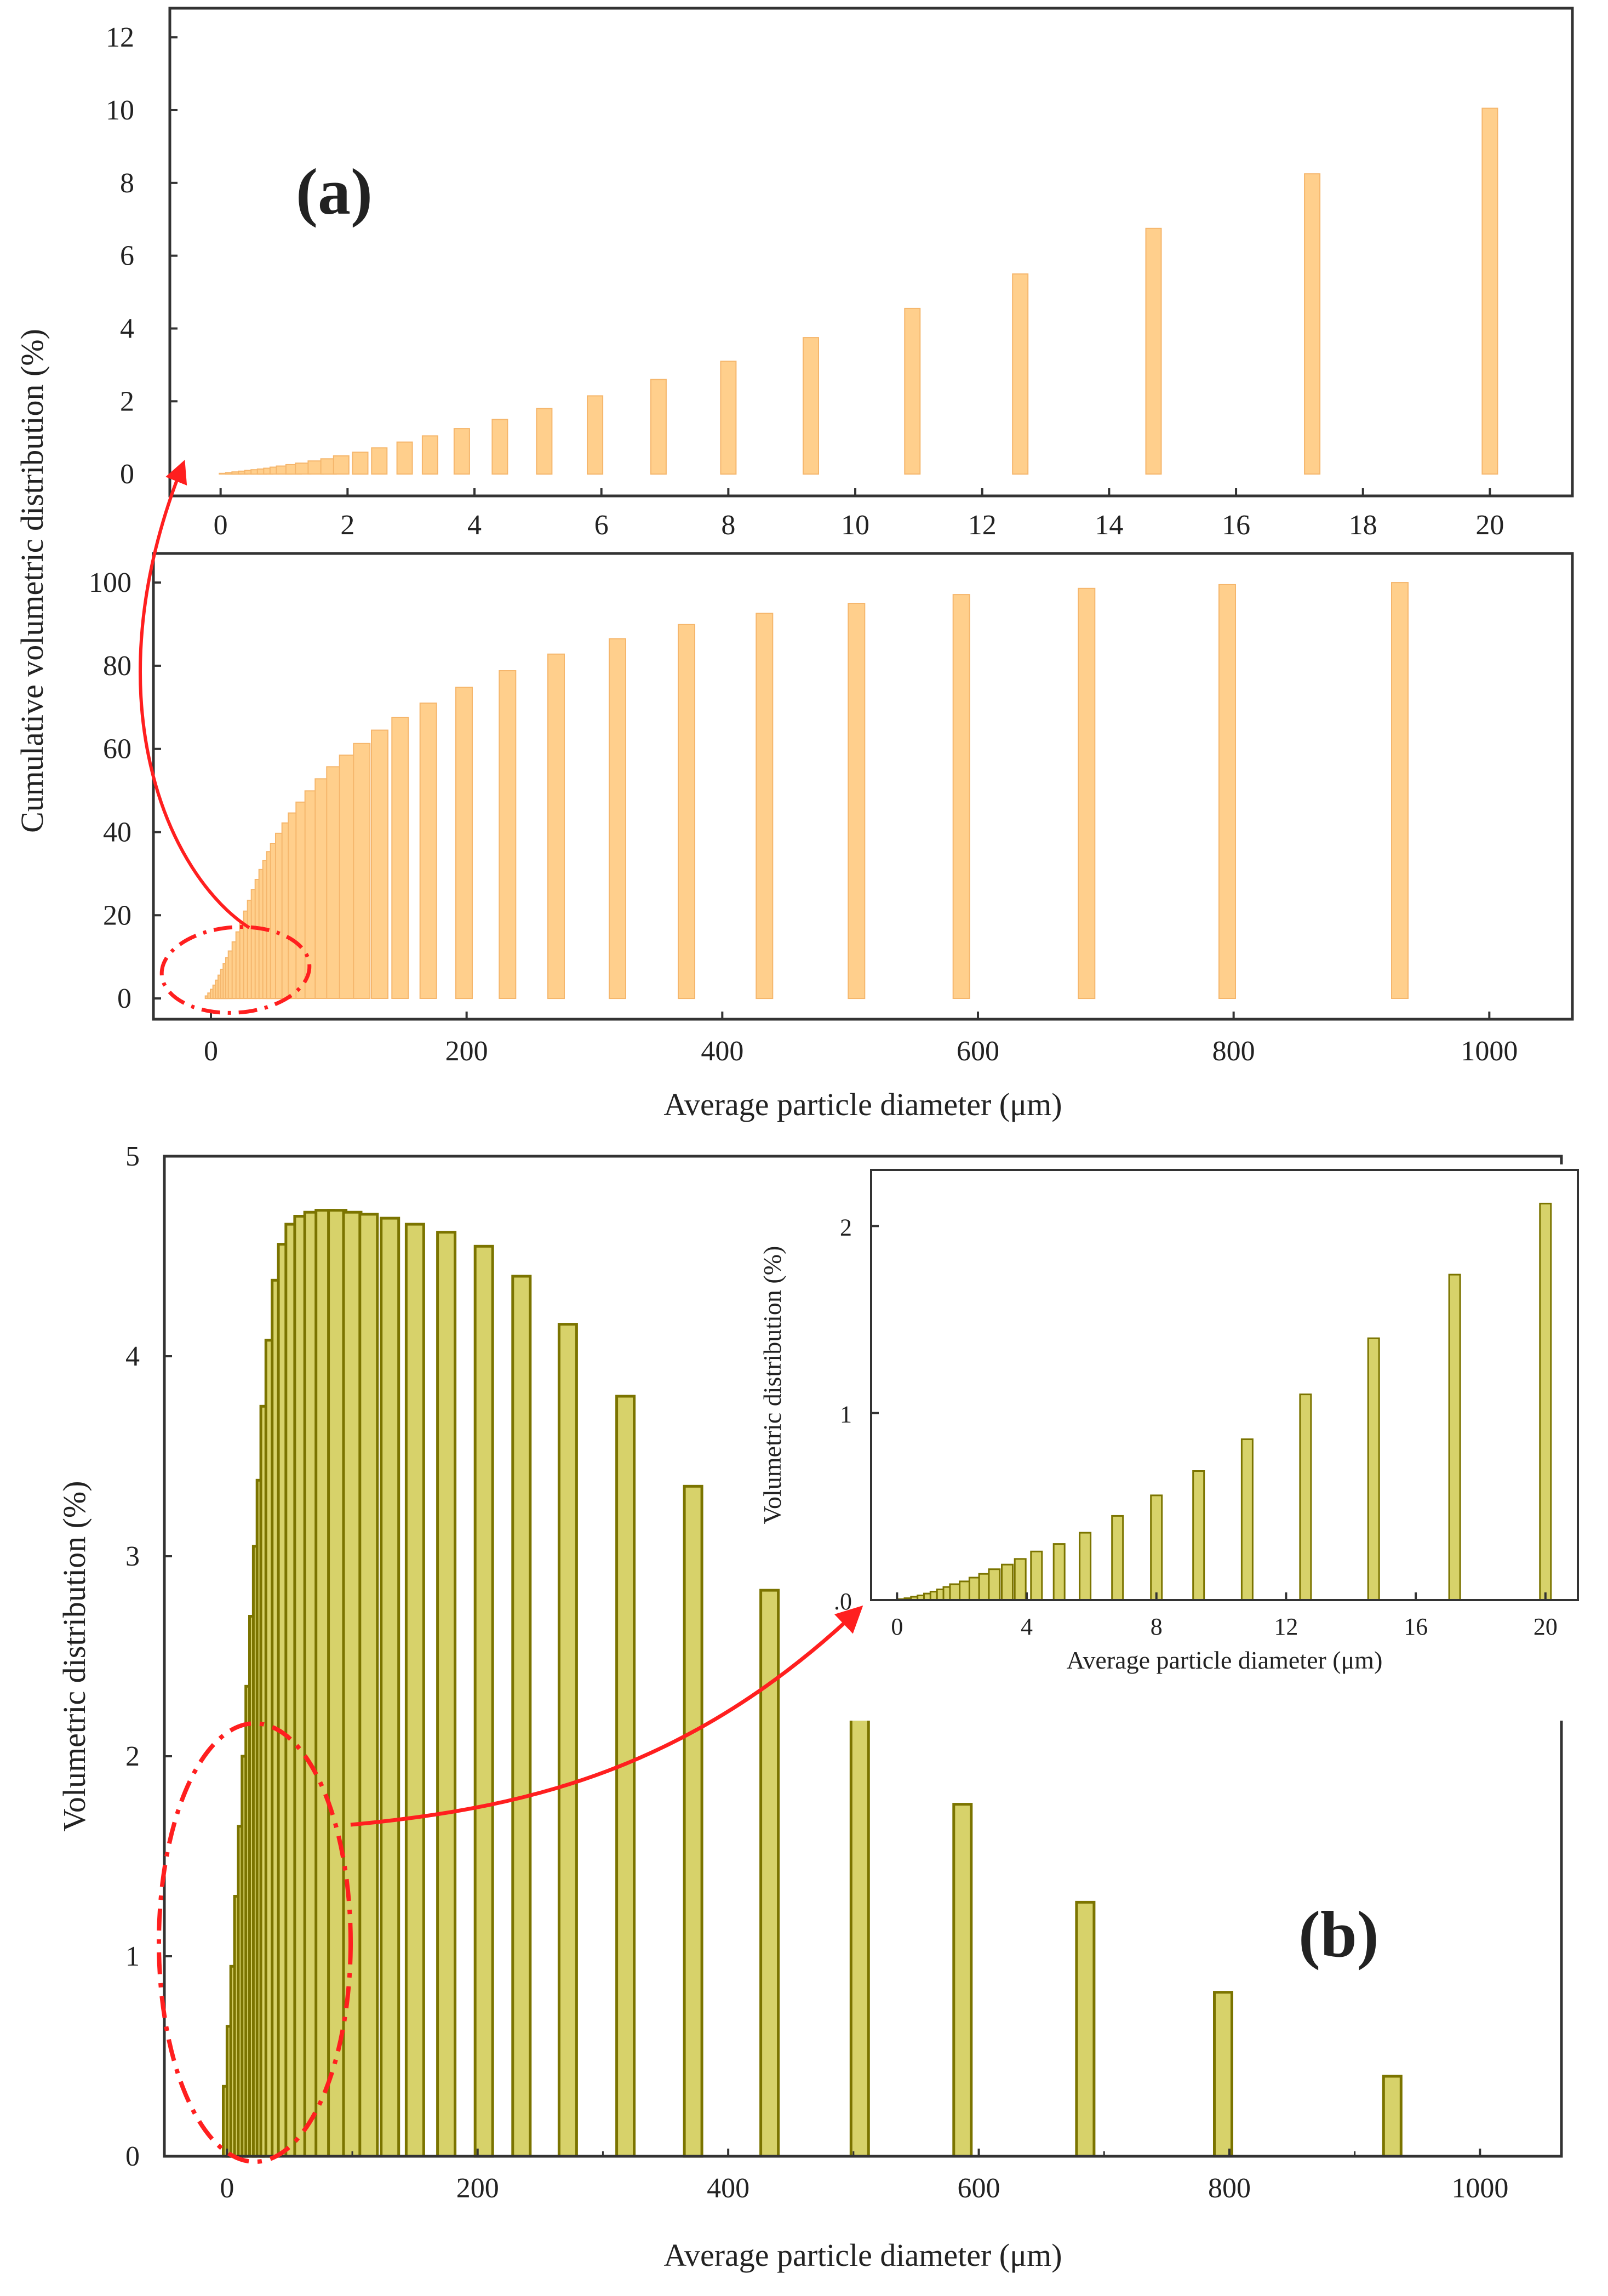 This screenshot has height=2296, width=1608. What do you see at coordinates (334, 191) in the screenshot?
I see `panel-a-label: (a)` at bounding box center [334, 191].